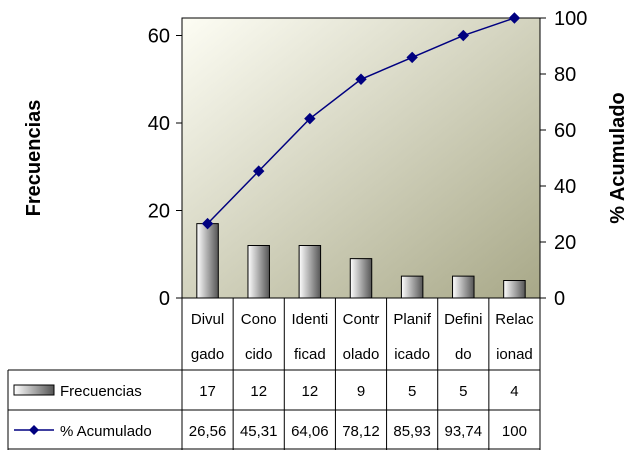 The image size is (626, 450). Describe the element at coordinates (361, 319) in the screenshot. I see `category-label: Contr` at that location.